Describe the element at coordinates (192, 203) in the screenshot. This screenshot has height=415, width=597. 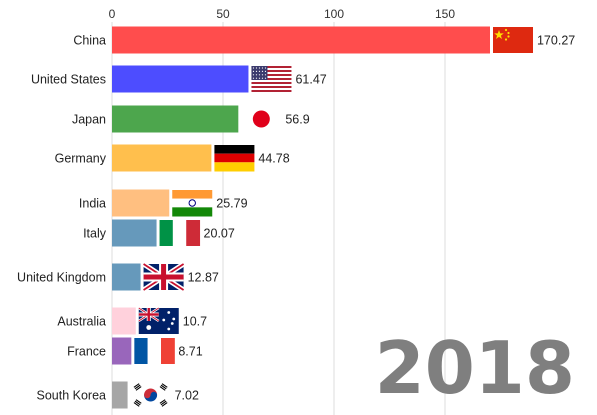
I see `india-flag-icon` at that location.